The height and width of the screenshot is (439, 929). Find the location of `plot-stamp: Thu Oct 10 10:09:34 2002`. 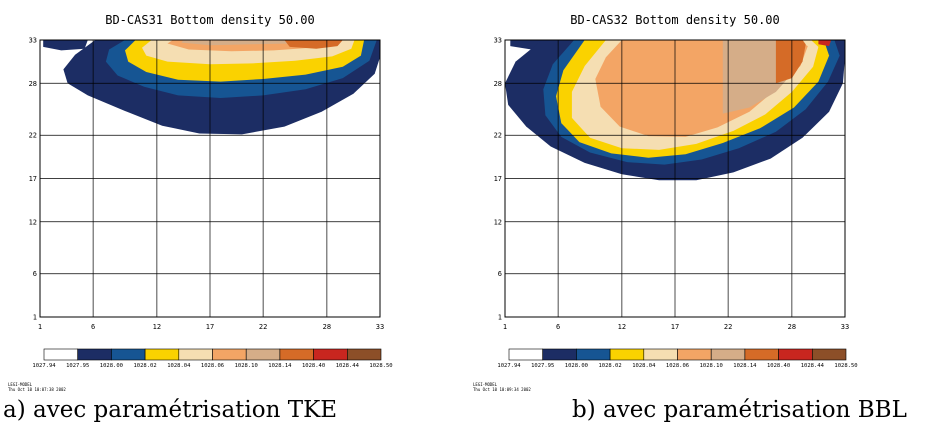

plot-stamp: Thu Oct 10 10:09:34 2002 is located at coordinates (502, 389).